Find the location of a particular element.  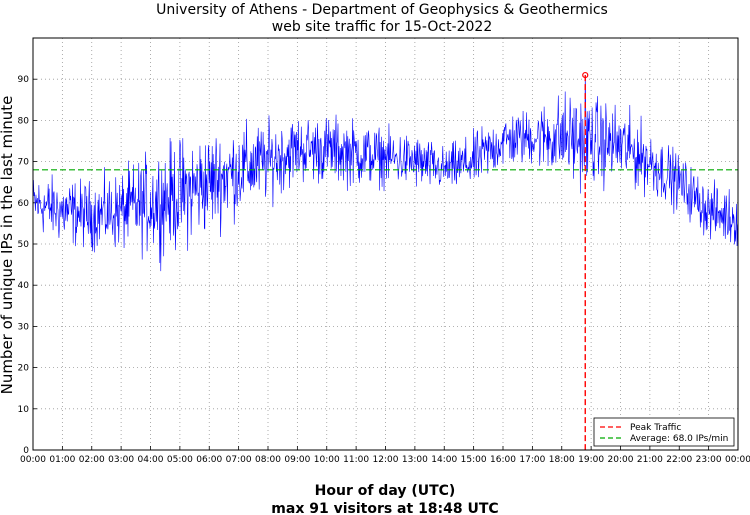

x-tick-label: 18:00 is located at coordinates (562, 460).